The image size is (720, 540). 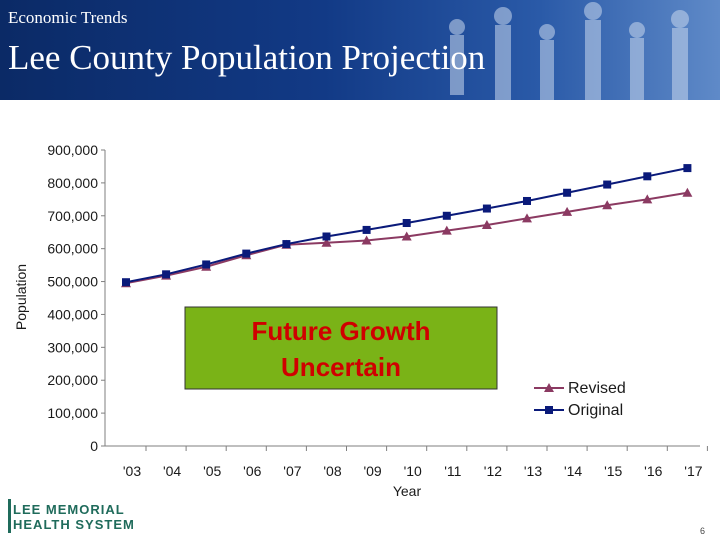 I want to click on slide-subtitle: Economic Trends, so click(x=68, y=17).